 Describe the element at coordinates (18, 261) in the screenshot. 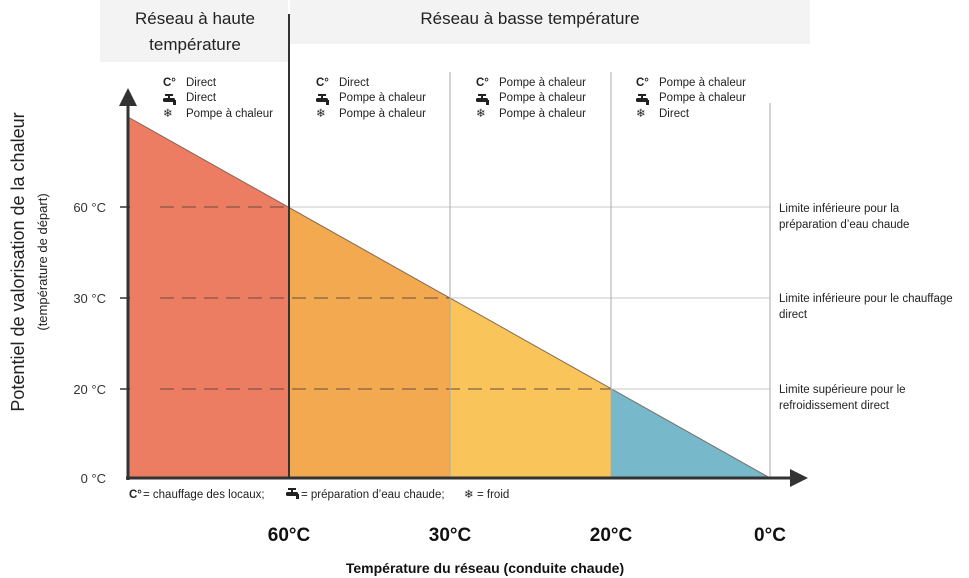

I see `y-axis-title: Potentiel de valorisation de la chaleur` at that location.